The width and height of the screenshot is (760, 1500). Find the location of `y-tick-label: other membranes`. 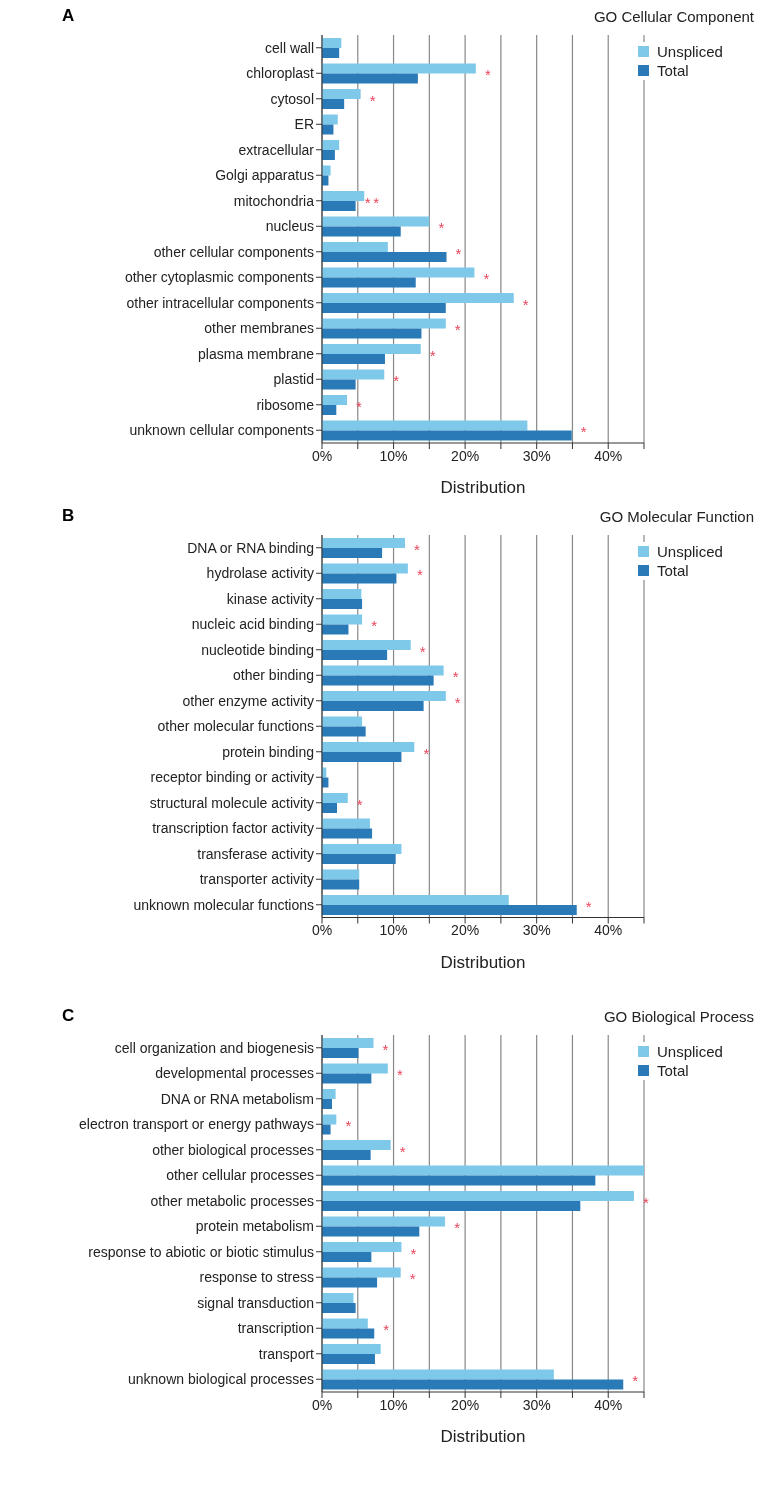

y-tick-label: other membranes is located at coordinates (259, 328).